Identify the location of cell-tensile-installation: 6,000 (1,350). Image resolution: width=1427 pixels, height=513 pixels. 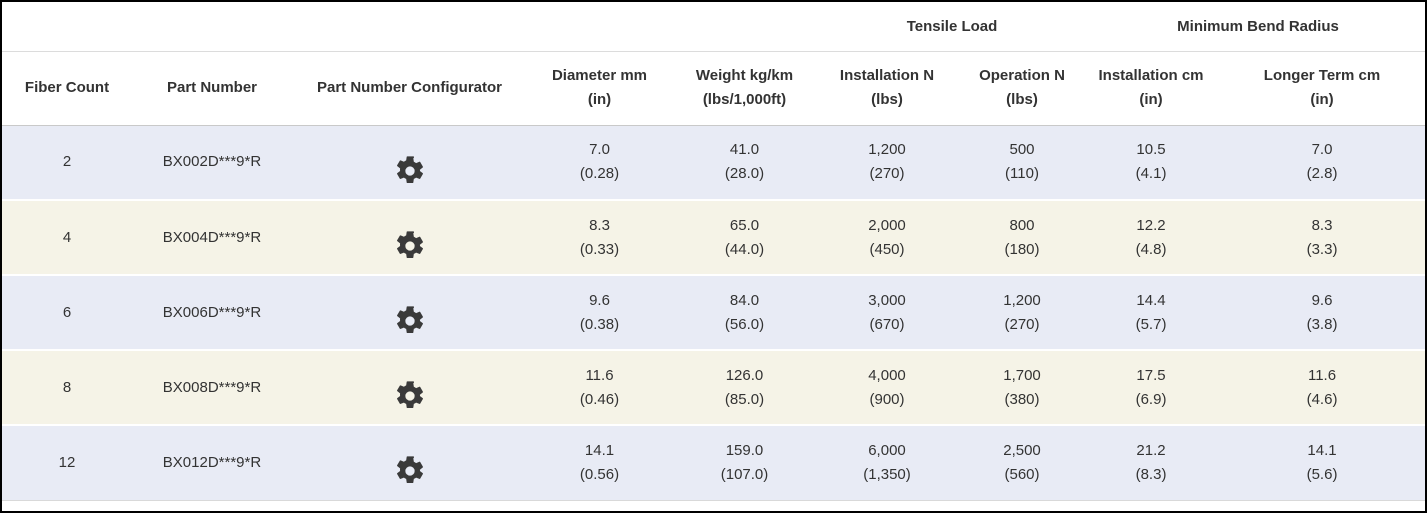
(887, 462).